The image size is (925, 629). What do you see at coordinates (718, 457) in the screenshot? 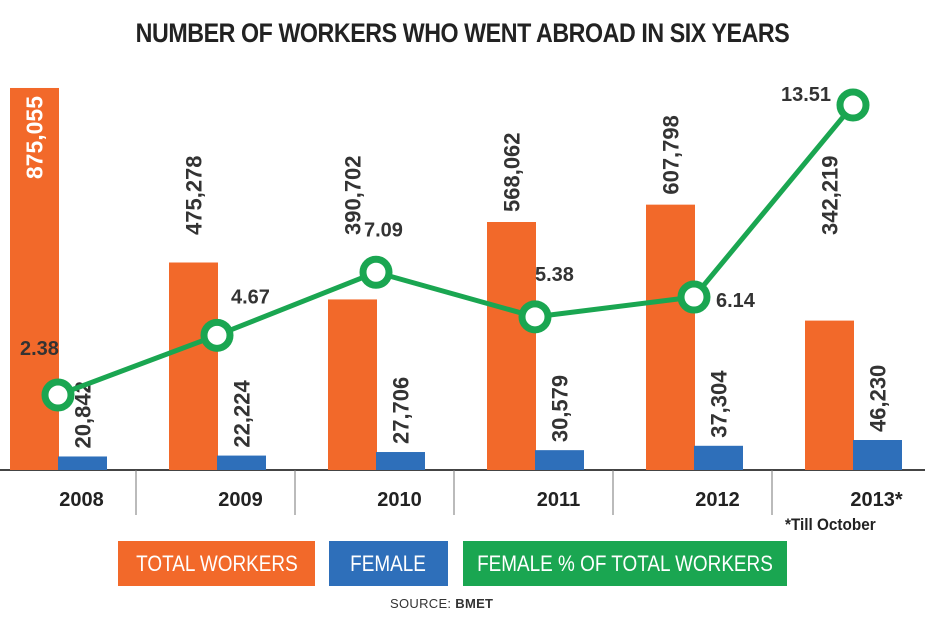
I see `bar-female-2012` at bounding box center [718, 457].